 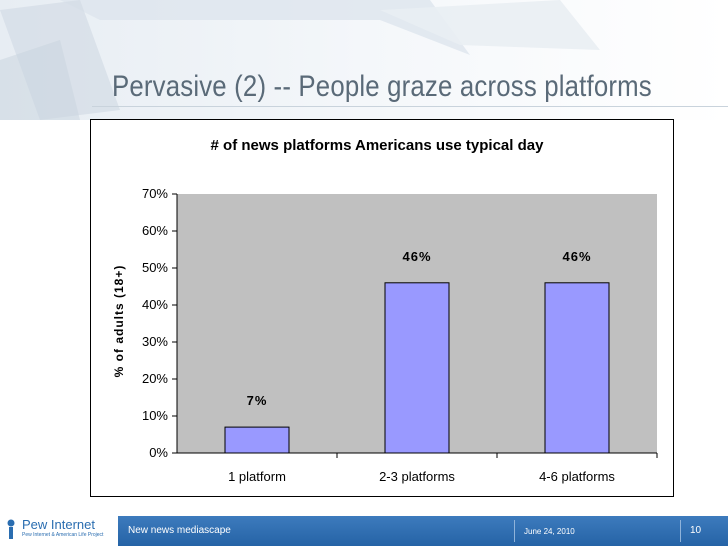 What do you see at coordinates (158, 452) in the screenshot?
I see `y-tick-label: 0%` at bounding box center [158, 452].